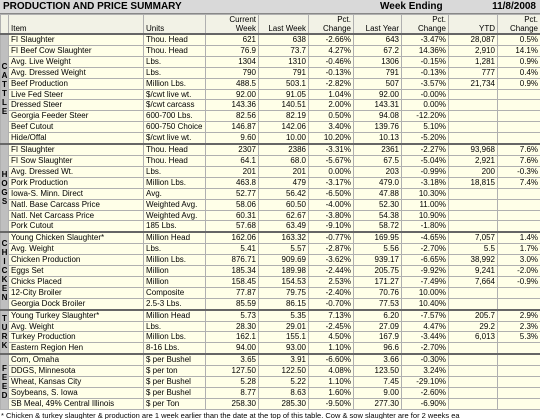 The width and height of the screenshot is (540, 419). I want to click on cell: -0.3%, so click(518, 171).